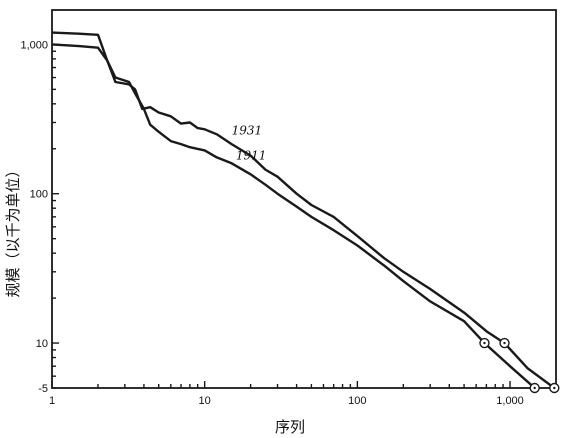  I want to click on series-label-1931: 1931, so click(247, 130).